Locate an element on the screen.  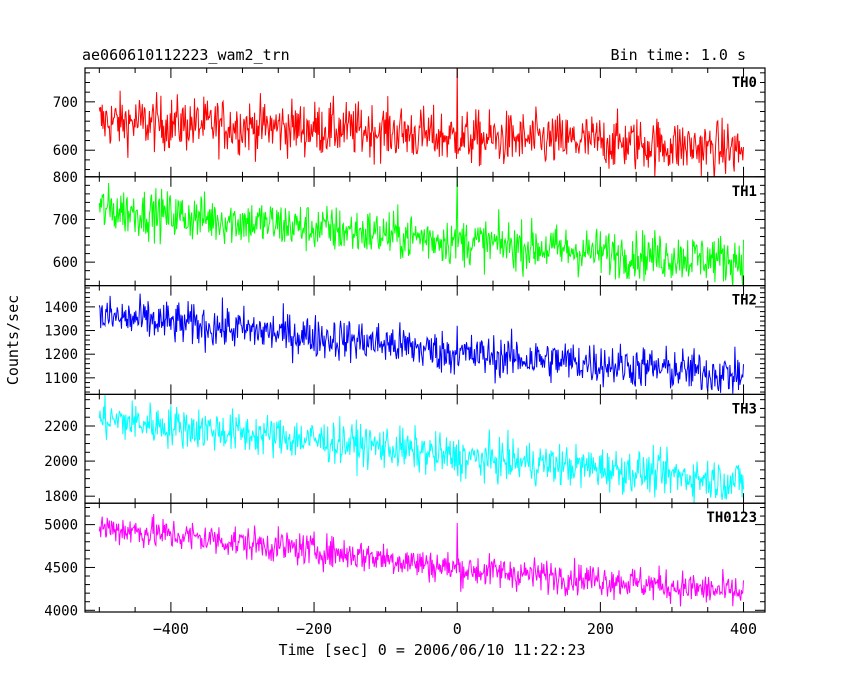
series-line-th0 is located at coordinates (421, 122).